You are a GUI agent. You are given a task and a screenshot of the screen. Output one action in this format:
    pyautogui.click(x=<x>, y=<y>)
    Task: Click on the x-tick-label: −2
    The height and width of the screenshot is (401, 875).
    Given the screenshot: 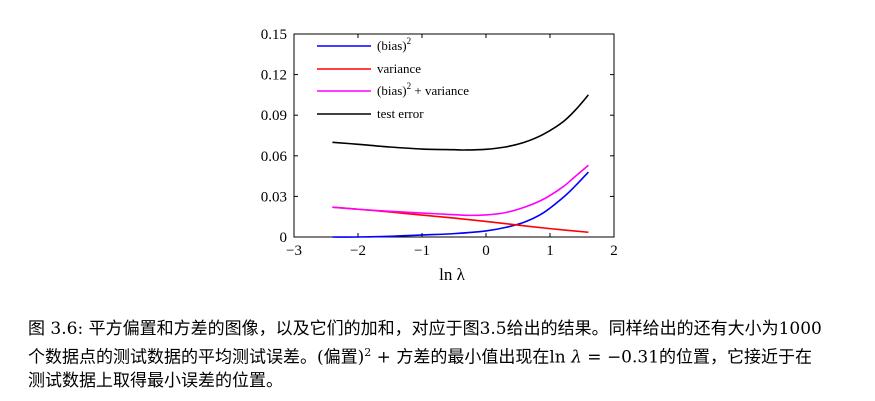 What is the action you would take?
    pyautogui.click(x=358, y=251)
    